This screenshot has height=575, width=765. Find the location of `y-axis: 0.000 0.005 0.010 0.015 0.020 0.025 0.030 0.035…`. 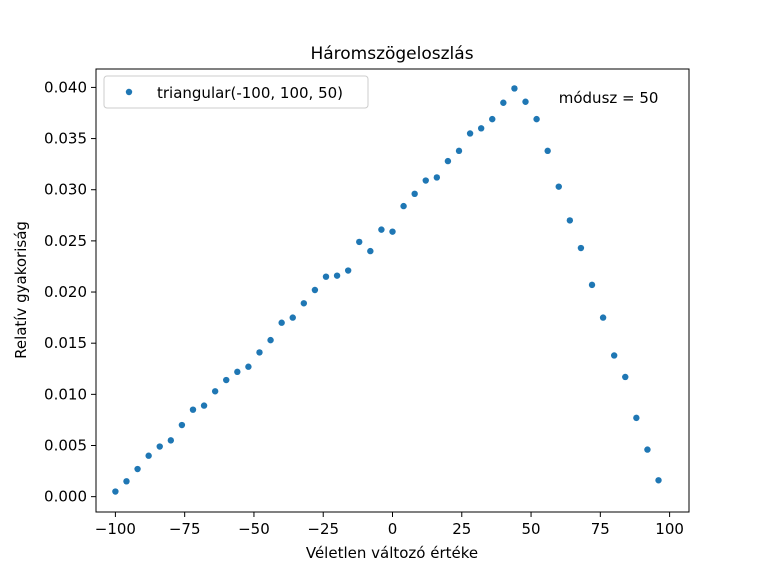

y-axis: 0.000 0.005 0.010 0.015 0.020 0.025 0.030 0.035… is located at coordinates (70, 292).